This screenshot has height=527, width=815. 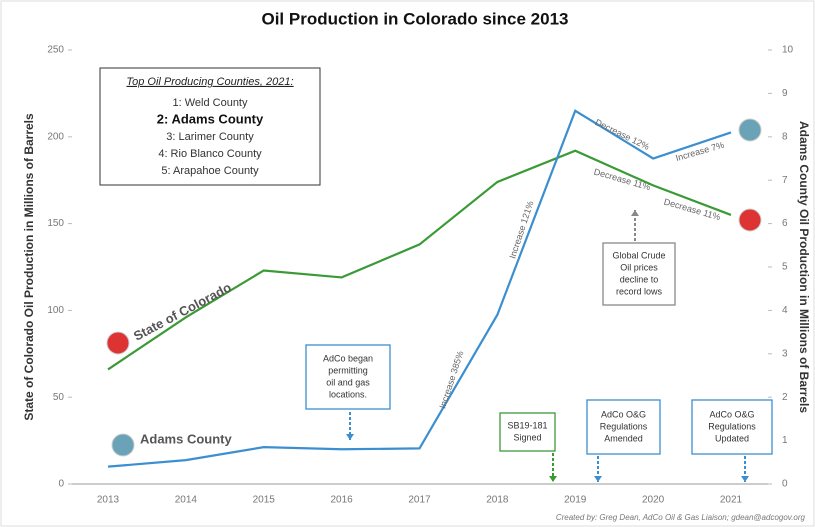 What do you see at coordinates (639, 279) in the screenshot?
I see `note-text: decline to` at bounding box center [639, 279].